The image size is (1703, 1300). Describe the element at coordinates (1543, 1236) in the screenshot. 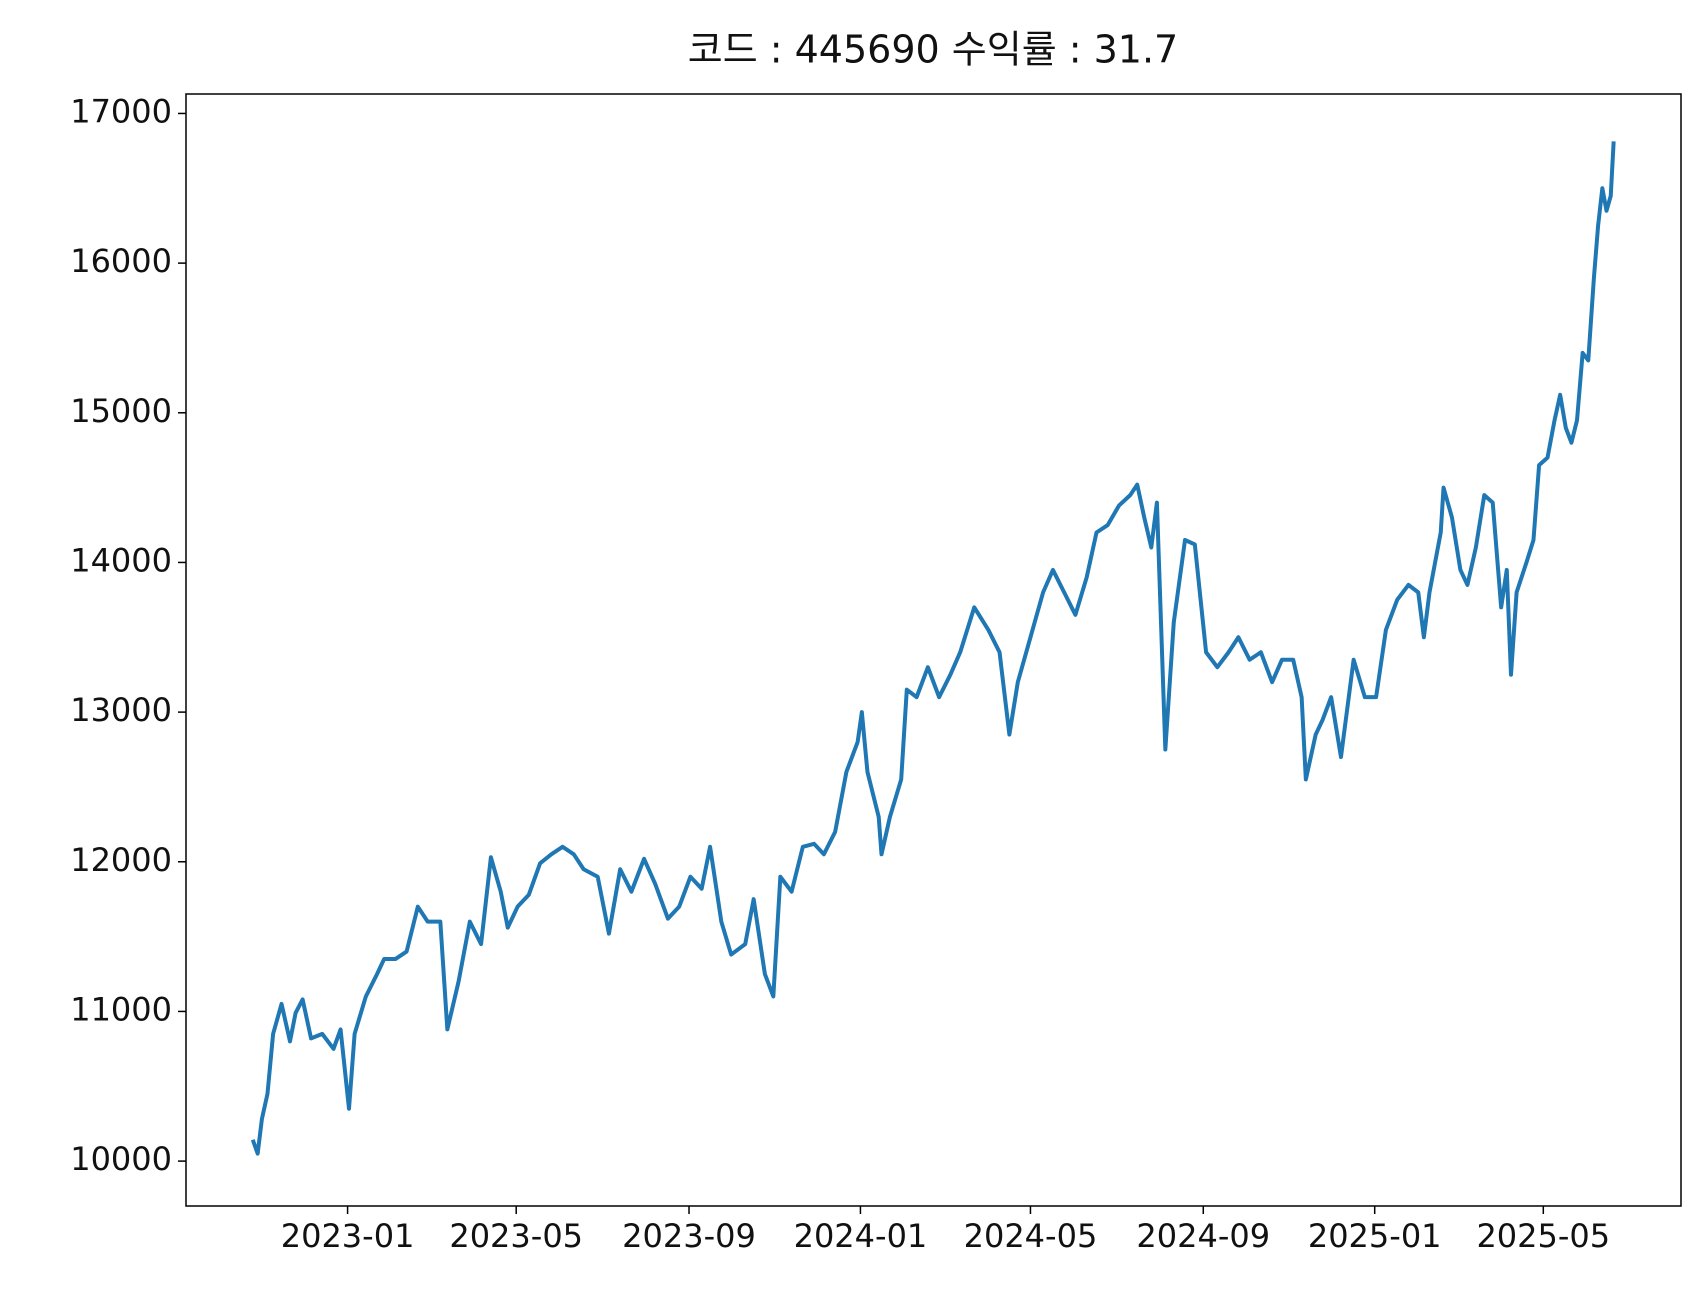

I see `x-tick-label: 2025-05` at that location.